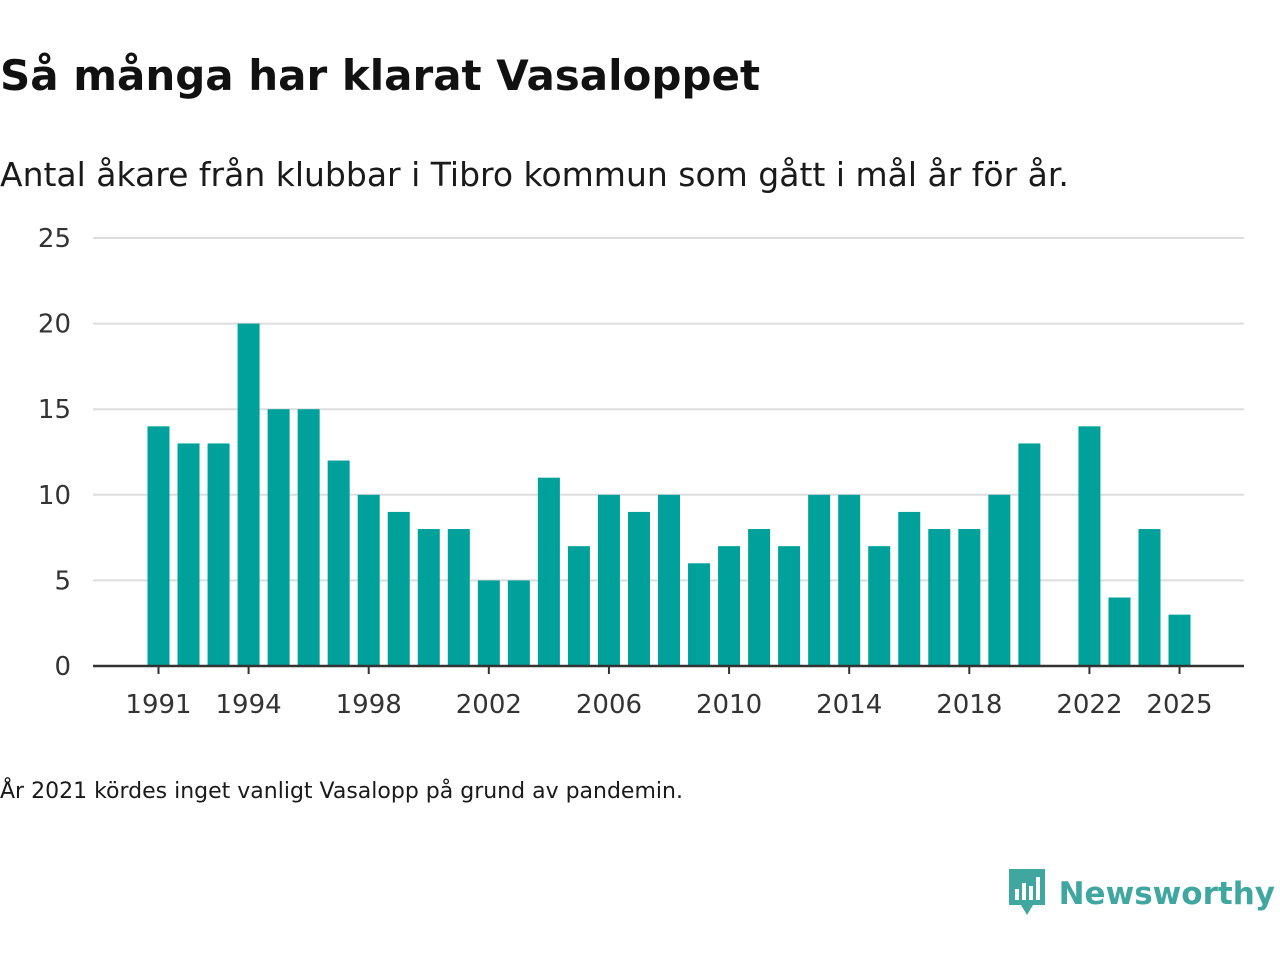 Image resolution: width=1280 pixels, height=960 pixels. What do you see at coordinates (608, 580) in the screenshot?
I see `bar-2006` at bounding box center [608, 580].